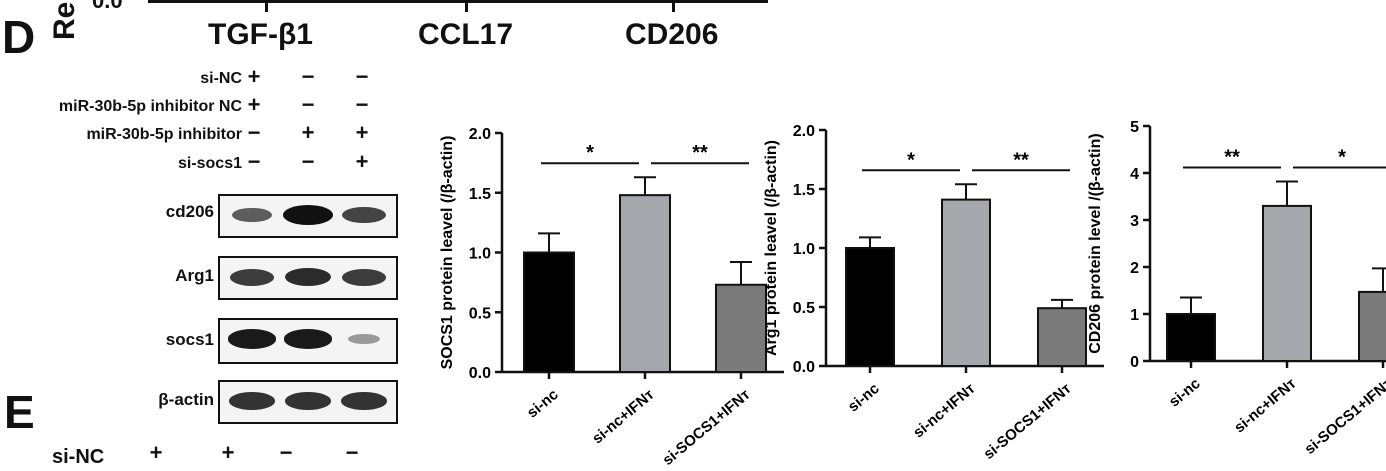  I want to click on y-tick-label: 5, so click(1134, 127).